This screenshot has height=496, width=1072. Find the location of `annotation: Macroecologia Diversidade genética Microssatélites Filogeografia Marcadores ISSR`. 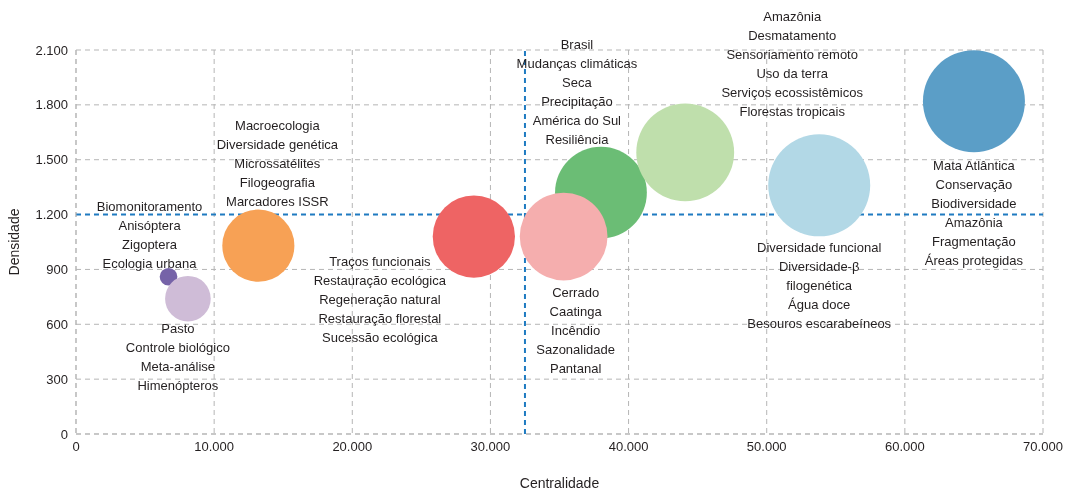

annotation: Macroecologia Diversidade genética Microssatélites Filogeografia Marcadores ISSR is located at coordinates (277, 163).